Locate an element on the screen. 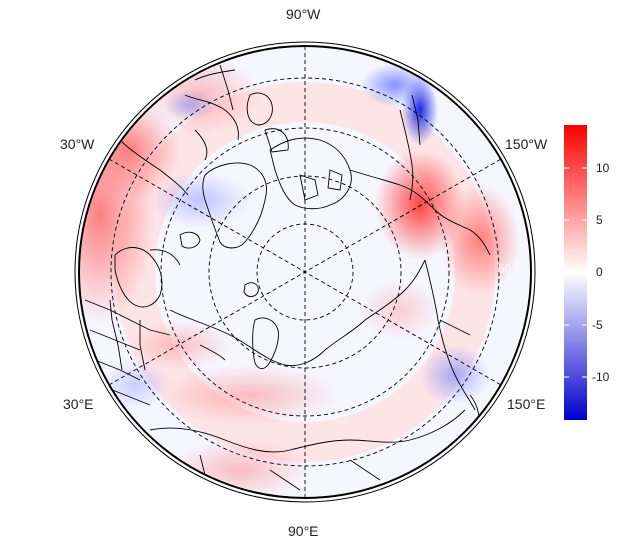  colorbar is located at coordinates (575, 272).